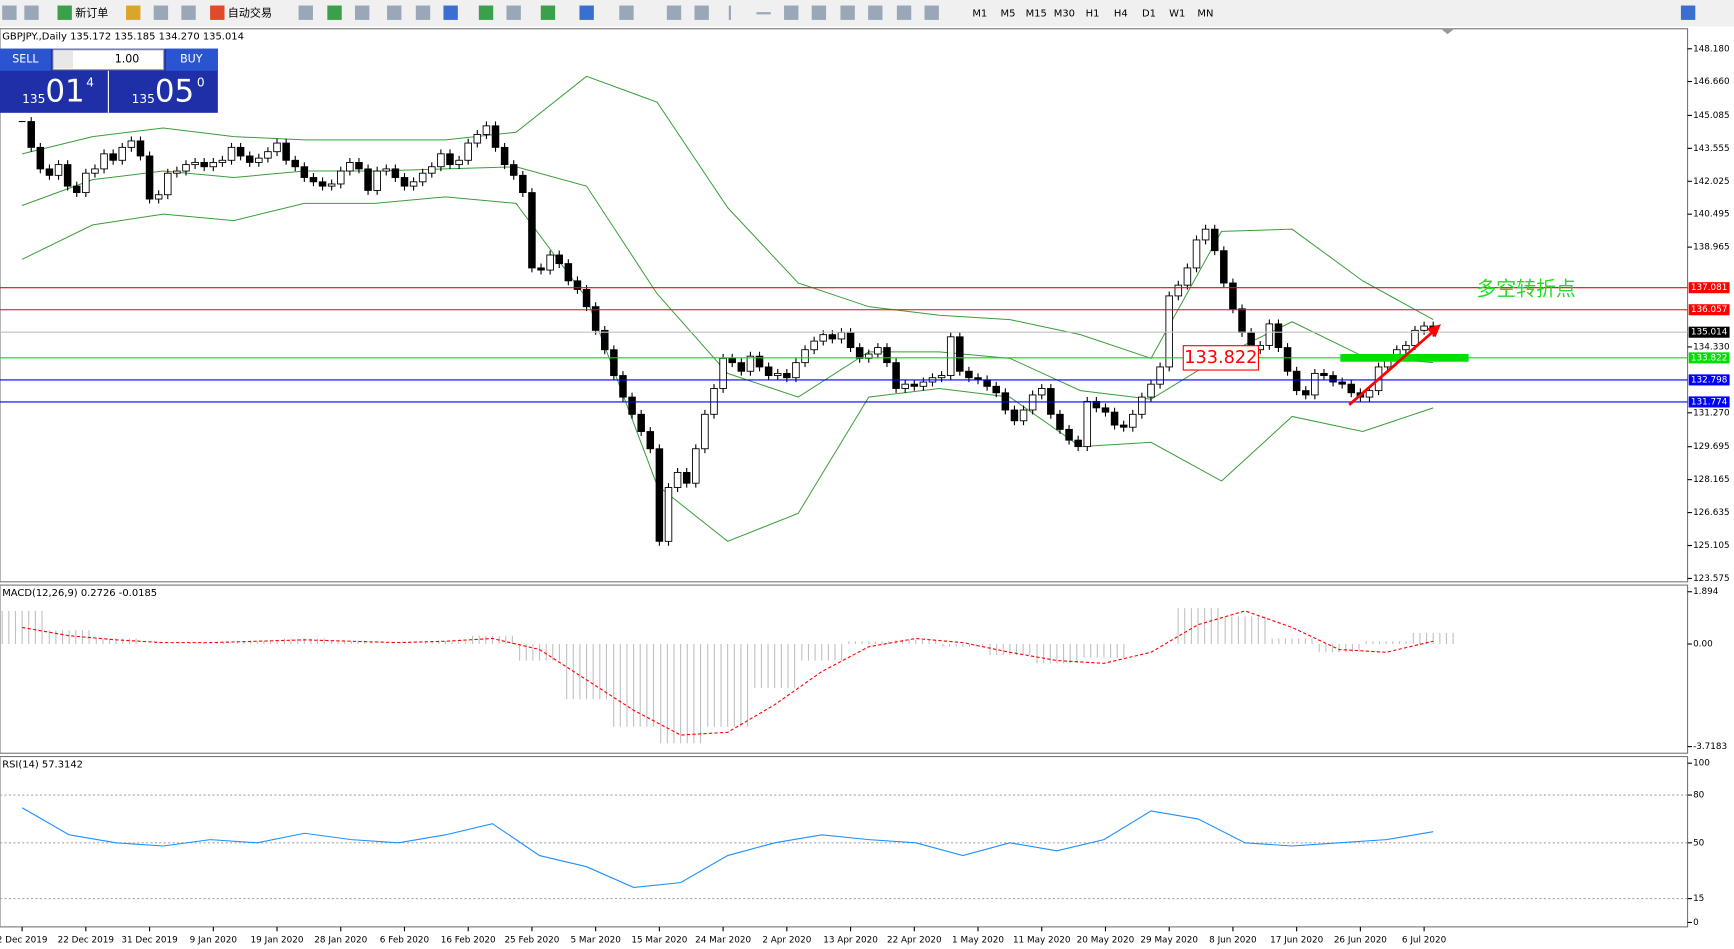 The image size is (1734, 949). Describe the element at coordinates (1392, 367) in the screenshot. I see `trend-arrow` at that location.